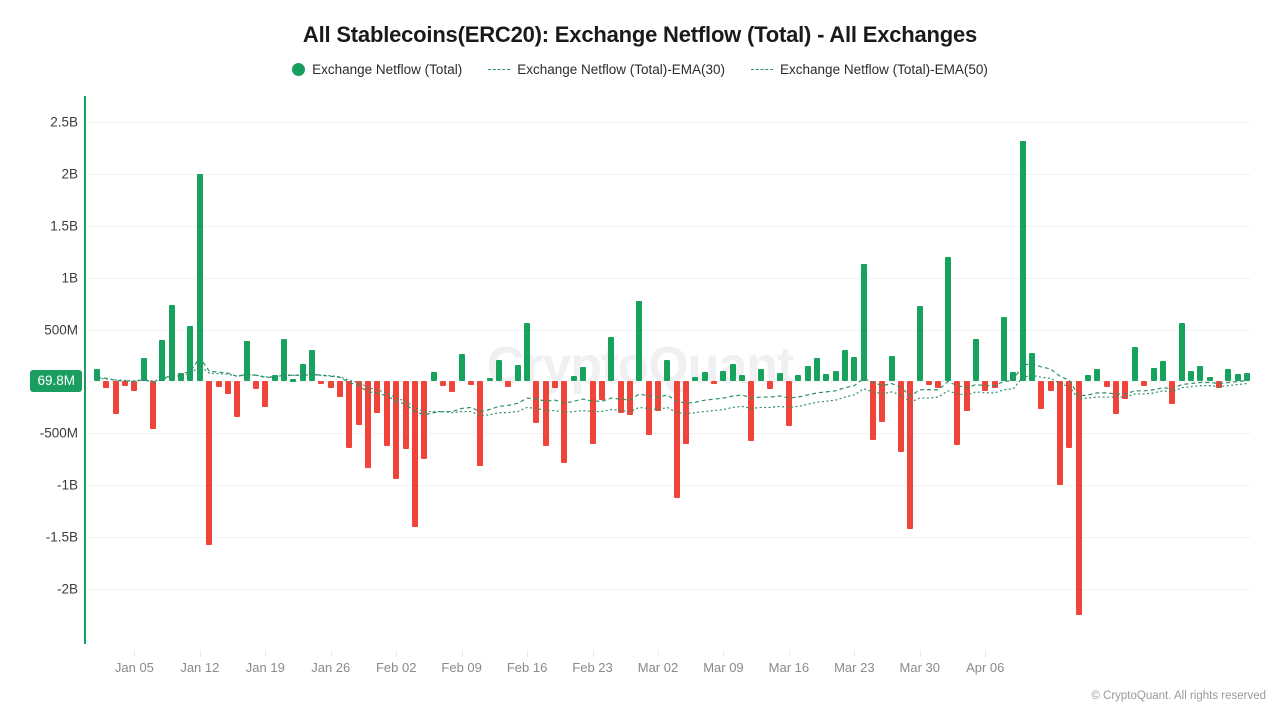 This screenshot has height=720, width=1280. I want to click on legend-item-1: Exchange Netflow (Total)-EMA(30), so click(606, 69).